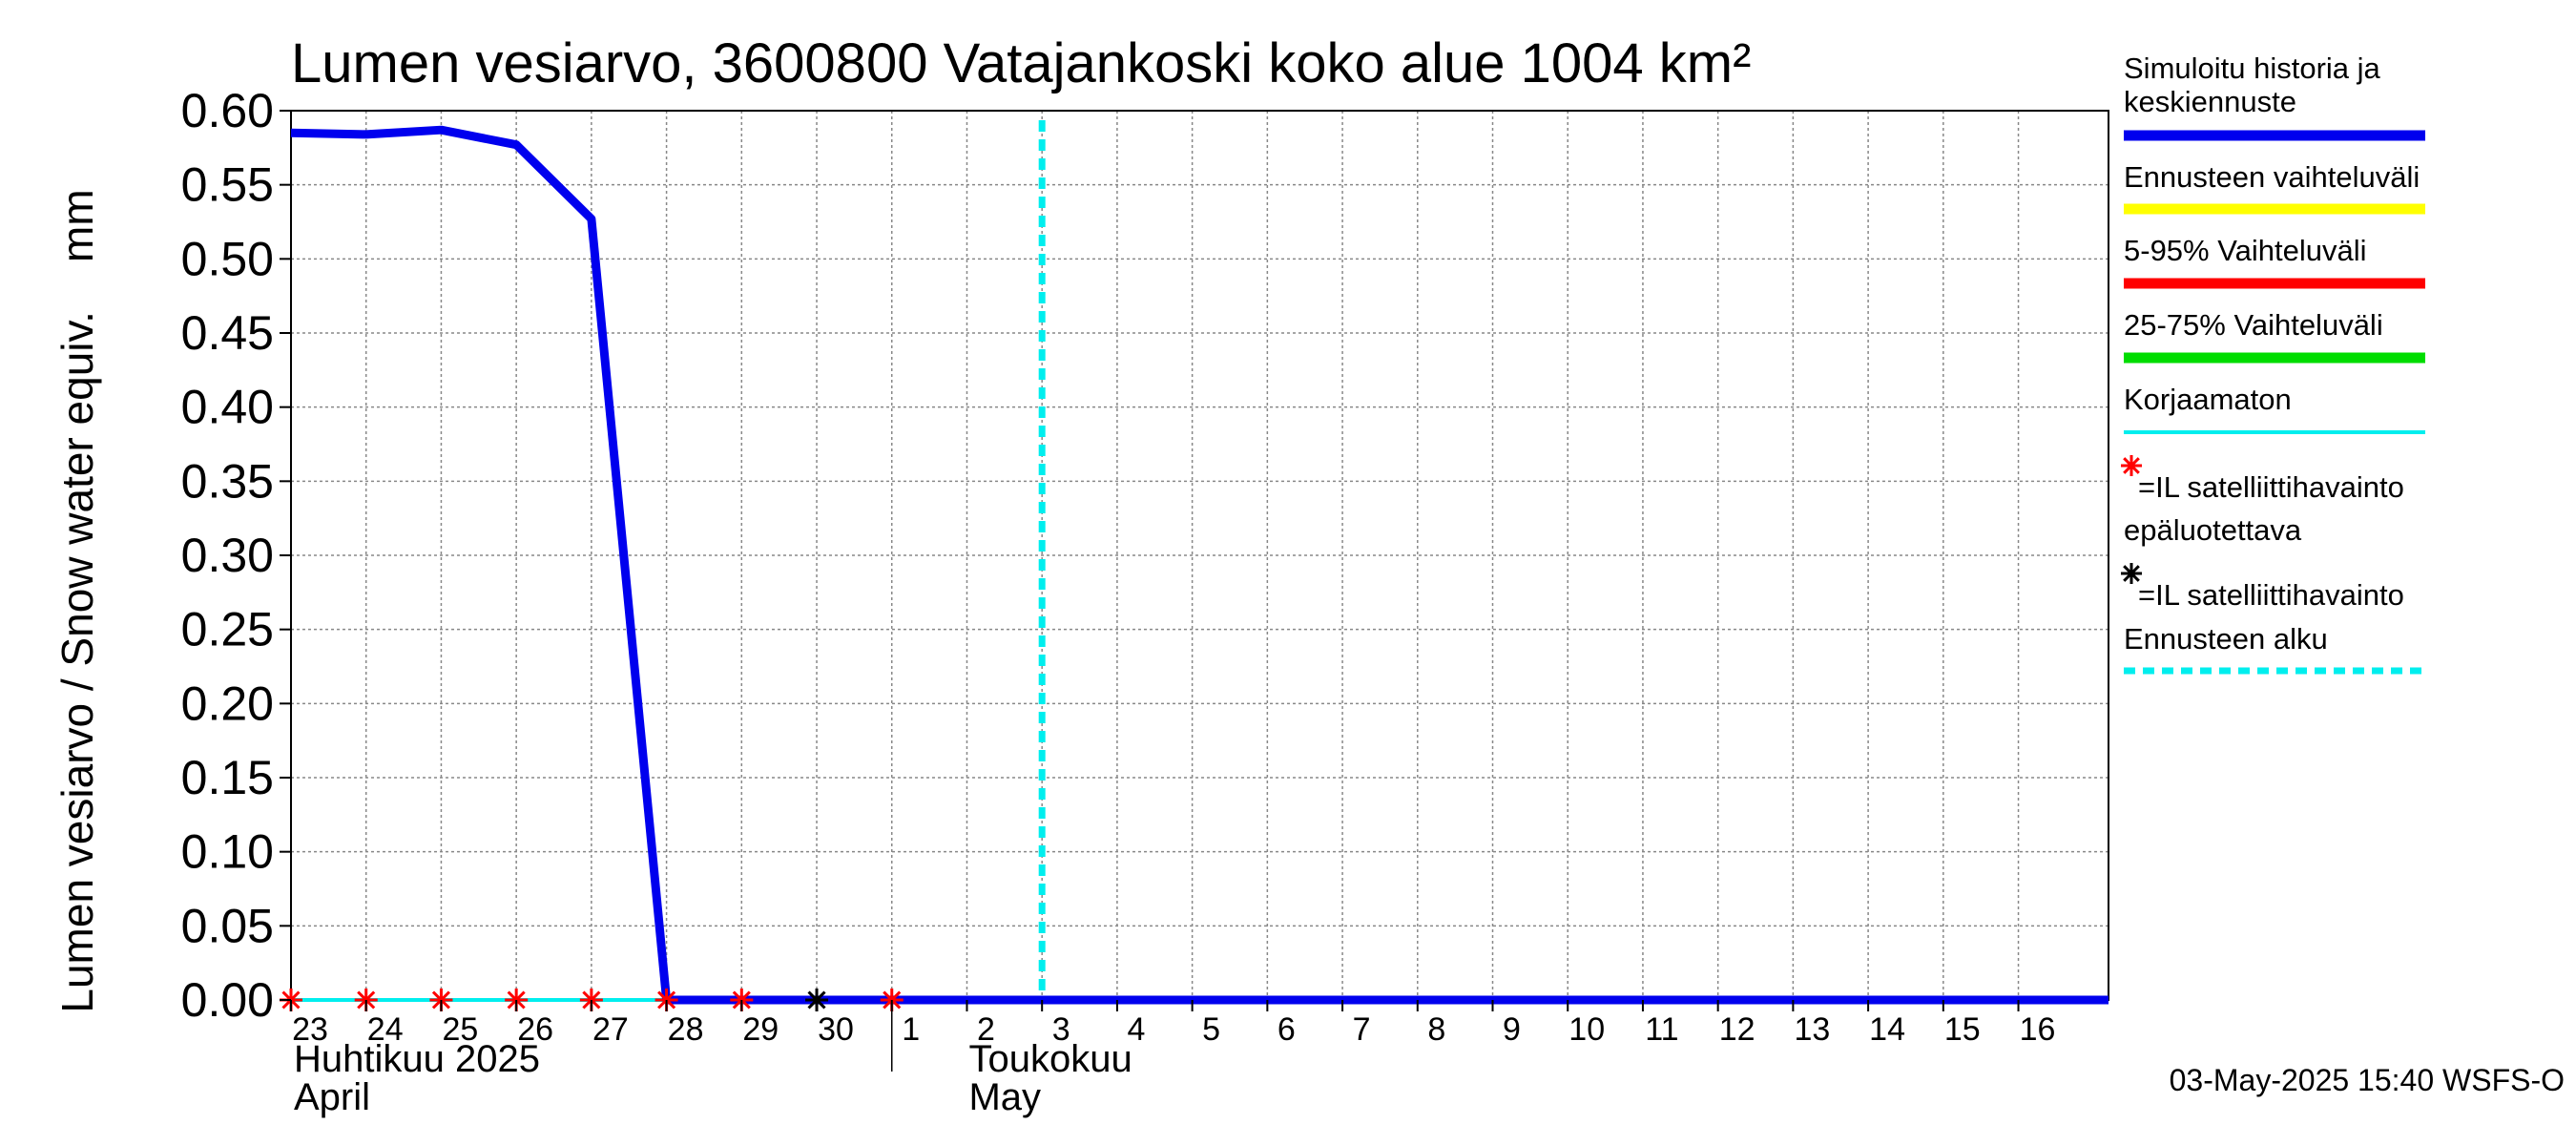  What do you see at coordinates (2272, 177) in the screenshot?
I see `legend-label: Ennusteen vaihteluväli` at bounding box center [2272, 177].